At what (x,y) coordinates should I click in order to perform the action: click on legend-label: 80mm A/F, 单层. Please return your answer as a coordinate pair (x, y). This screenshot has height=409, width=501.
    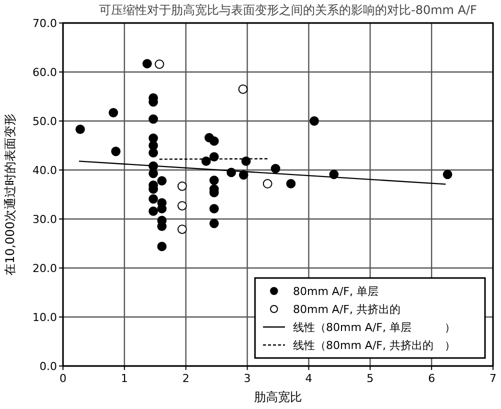
    Looking at the image, I should click on (335, 291).